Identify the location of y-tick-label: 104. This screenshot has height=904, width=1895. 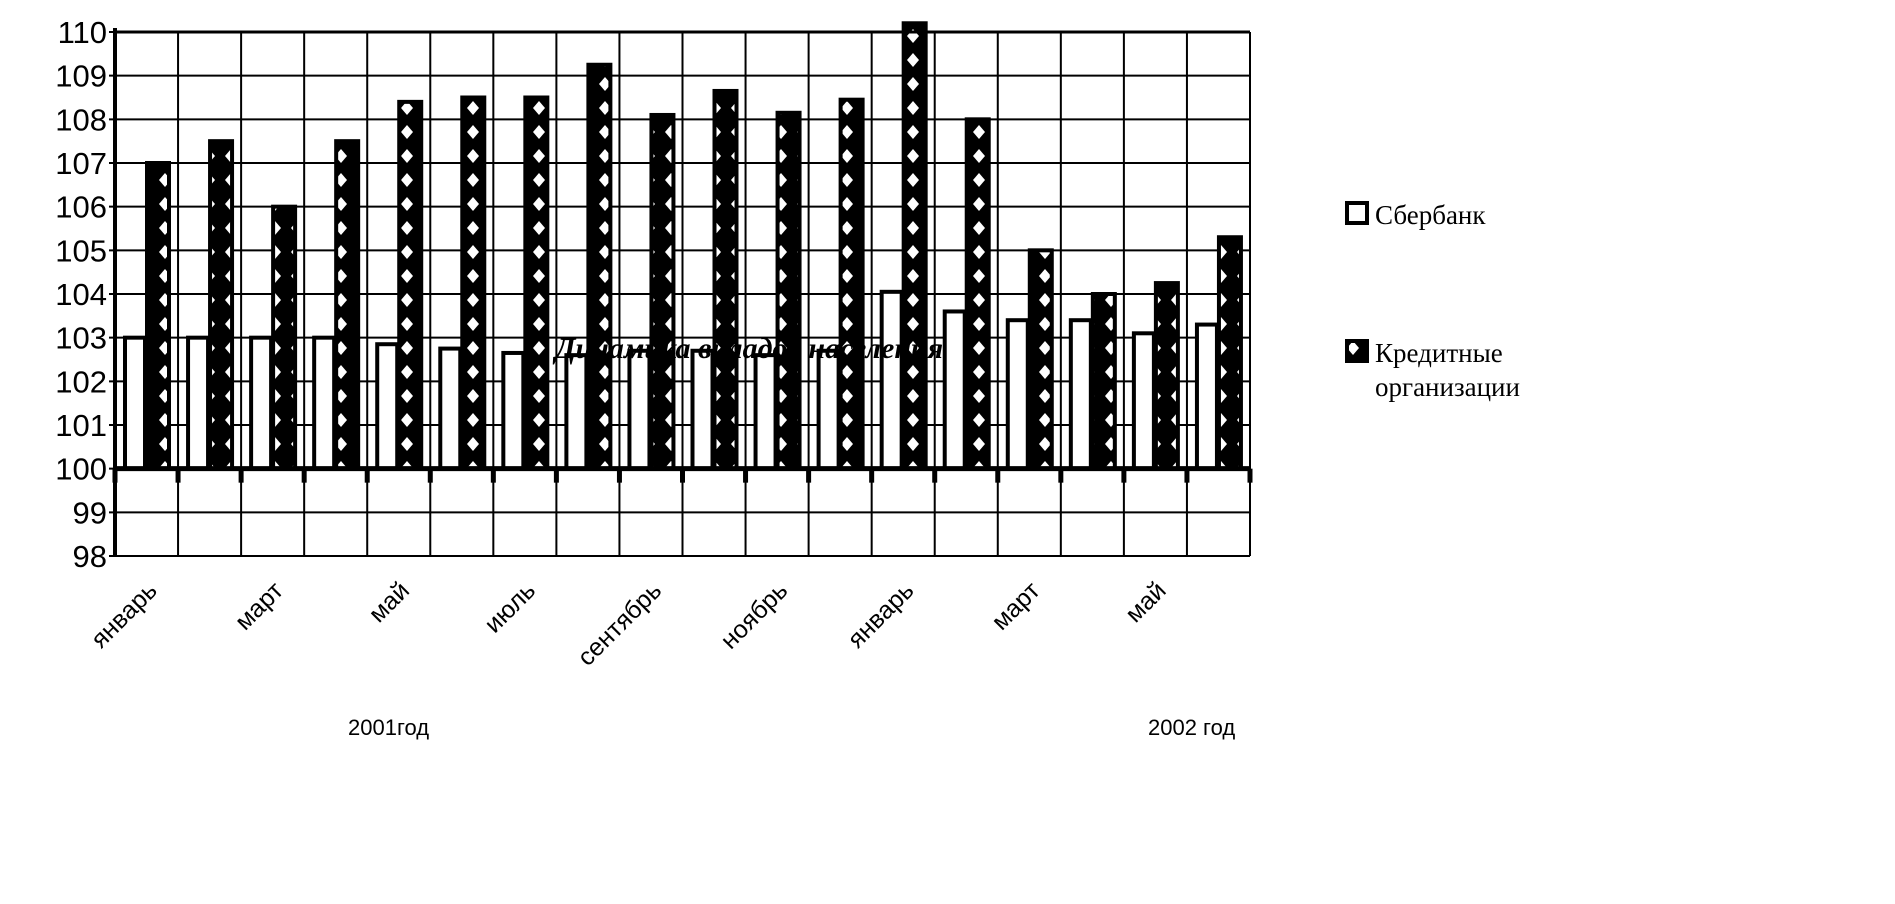
(81, 294).